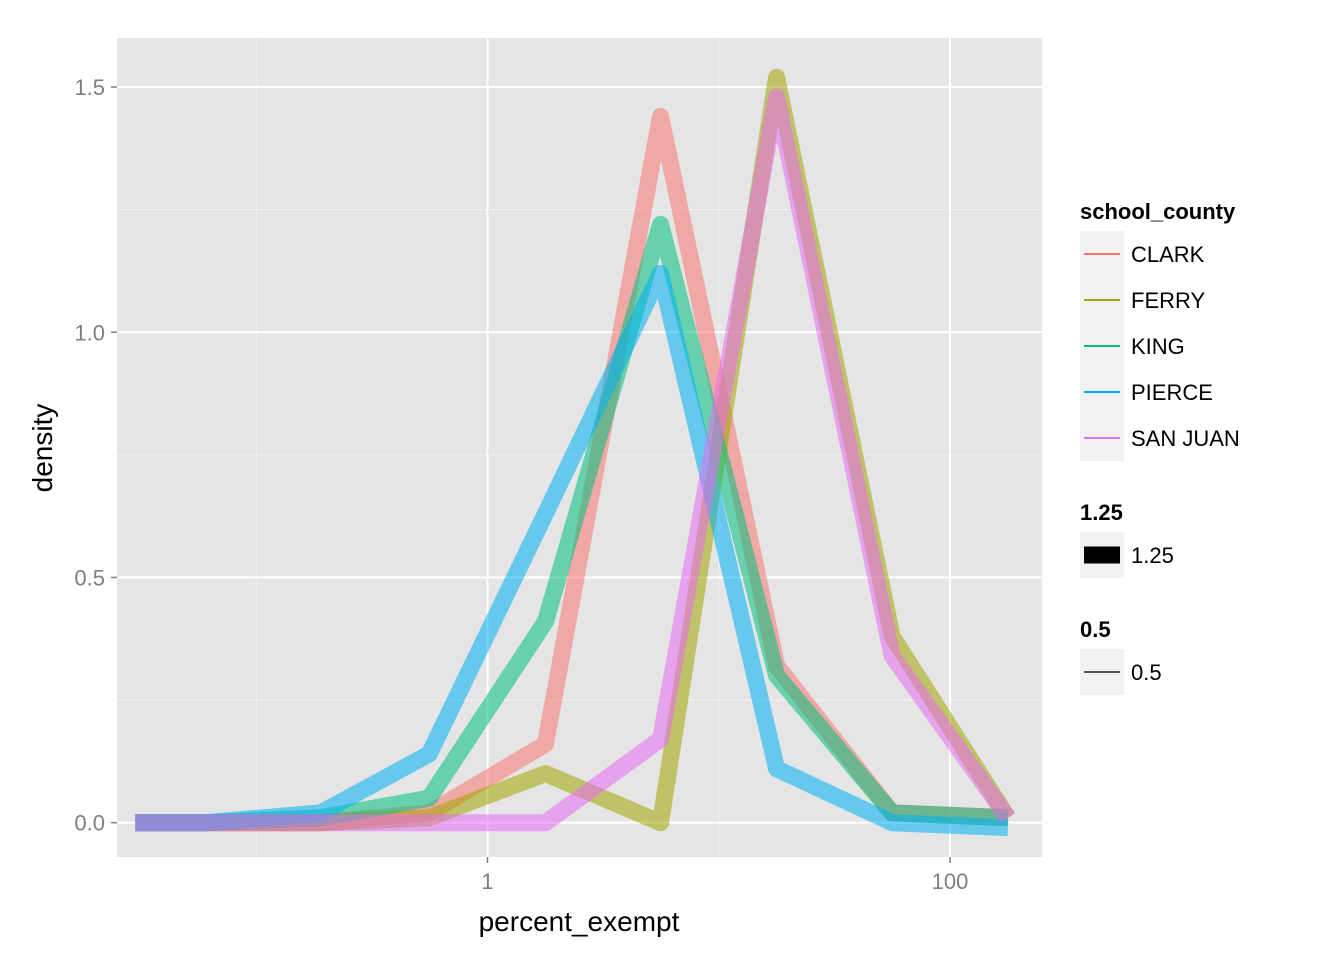  What do you see at coordinates (579, 921) in the screenshot?
I see `x-axis-title: percent_exempt` at bounding box center [579, 921].